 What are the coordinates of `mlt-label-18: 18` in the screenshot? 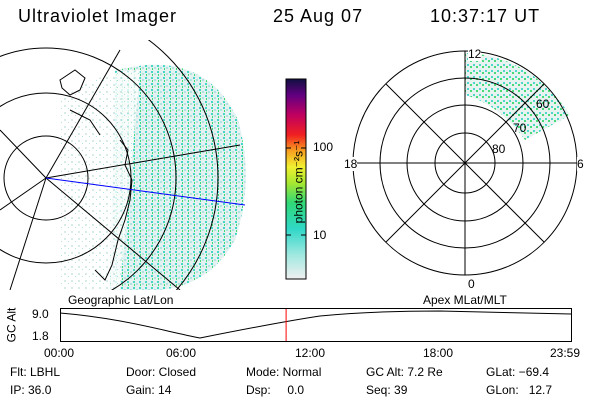 It's located at (351, 164).